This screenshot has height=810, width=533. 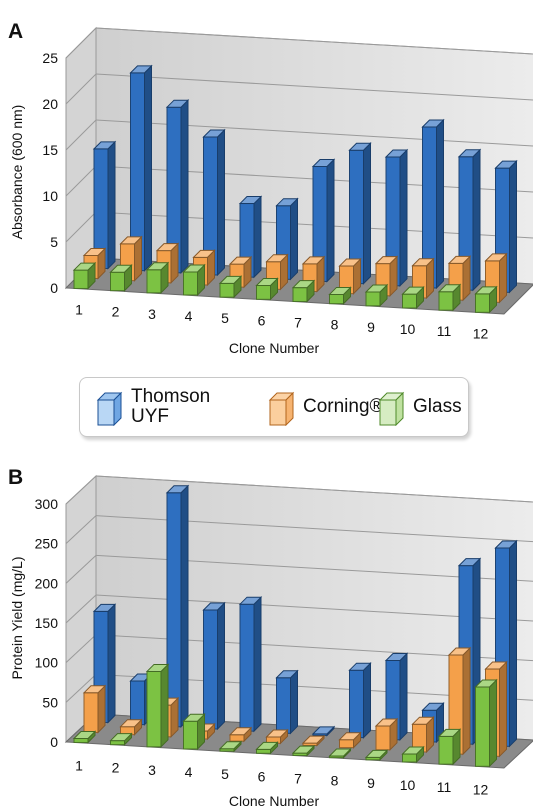 What do you see at coordinates (391, 408) in the screenshot?
I see `legend-swatch-glass` at bounding box center [391, 408].